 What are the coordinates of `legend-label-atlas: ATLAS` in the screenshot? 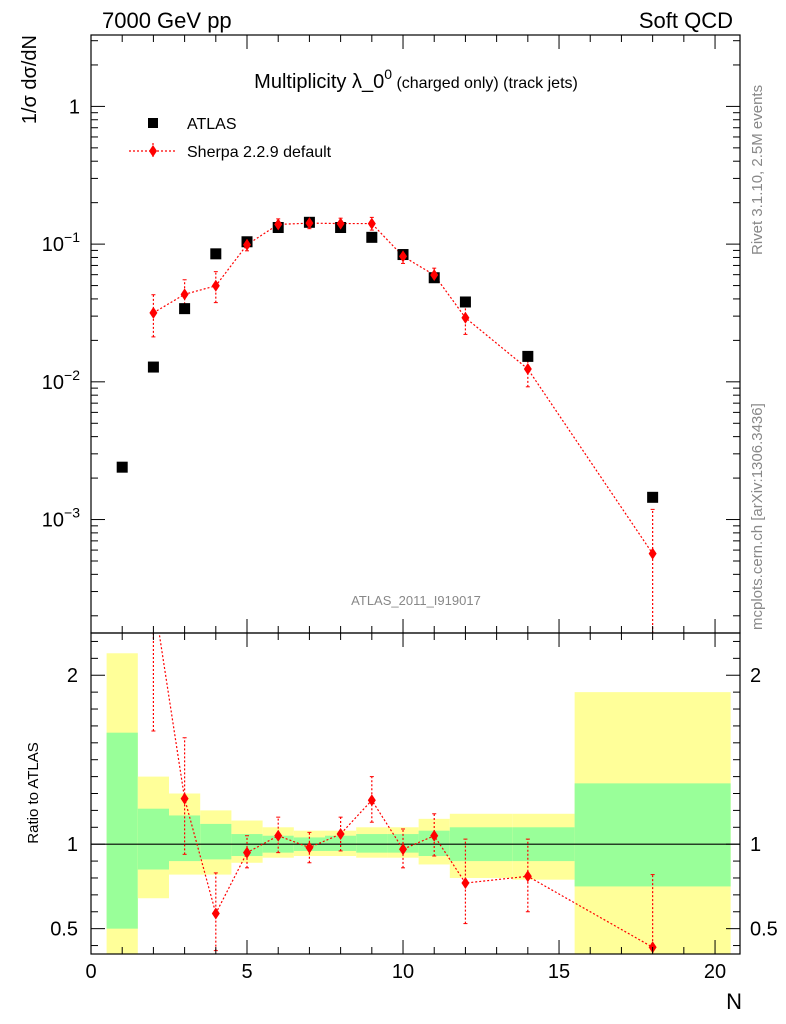 It's located at (212, 124).